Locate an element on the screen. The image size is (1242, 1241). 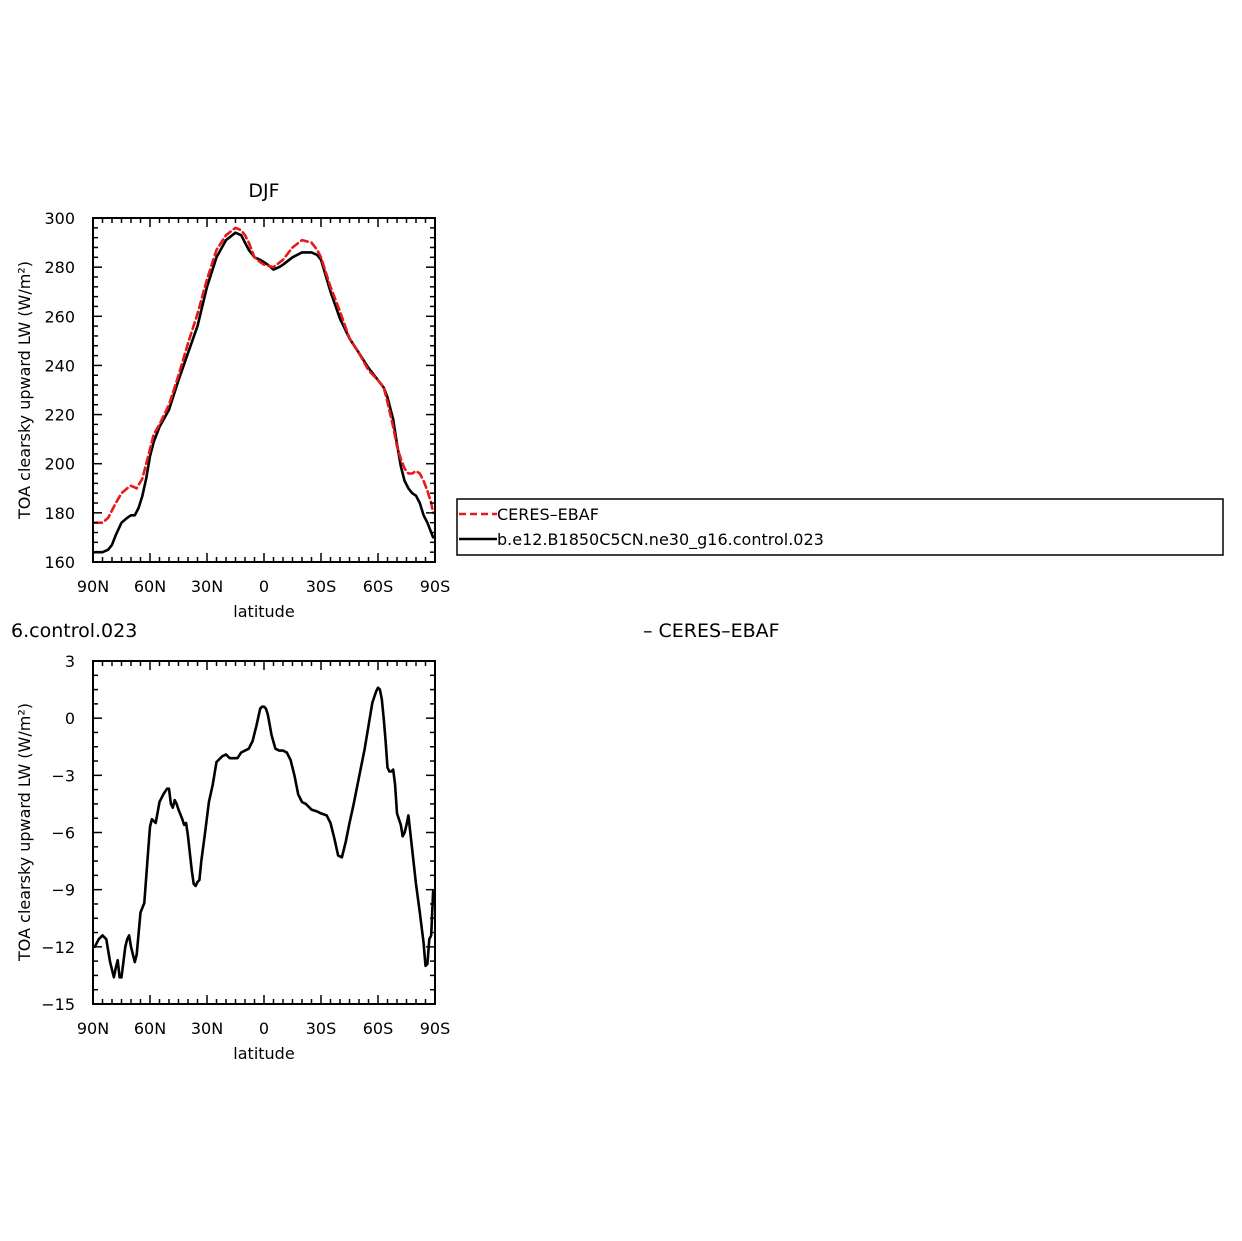
y-tick-label: 300 is located at coordinates (59, 218).